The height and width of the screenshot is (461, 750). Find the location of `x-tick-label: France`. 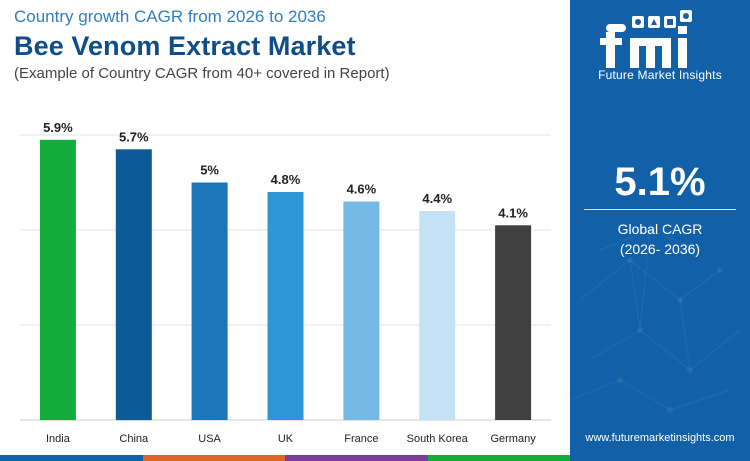

x-tick-label: France is located at coordinates (361, 439).